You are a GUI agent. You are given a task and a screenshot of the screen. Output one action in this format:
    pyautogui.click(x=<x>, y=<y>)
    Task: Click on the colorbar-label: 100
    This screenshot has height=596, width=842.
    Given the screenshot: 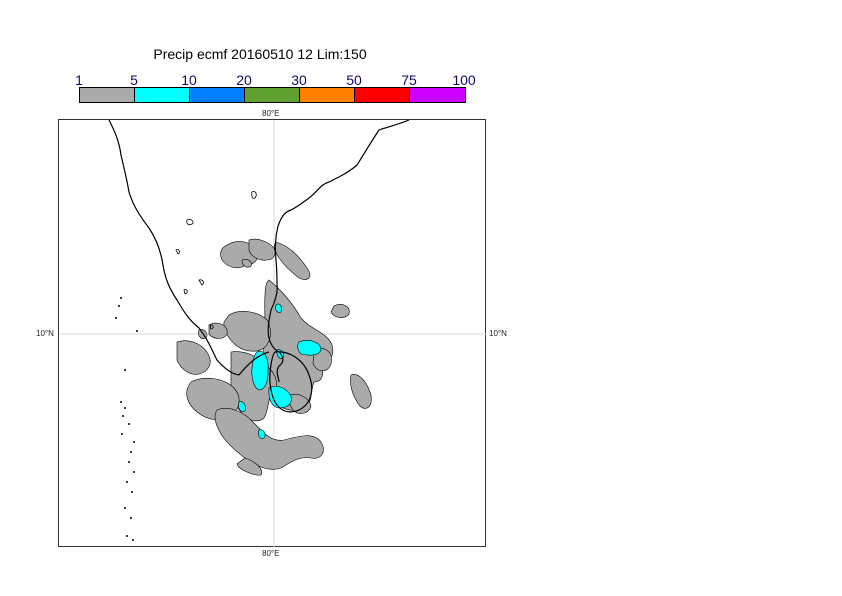 What is the action you would take?
    pyautogui.click(x=464, y=80)
    